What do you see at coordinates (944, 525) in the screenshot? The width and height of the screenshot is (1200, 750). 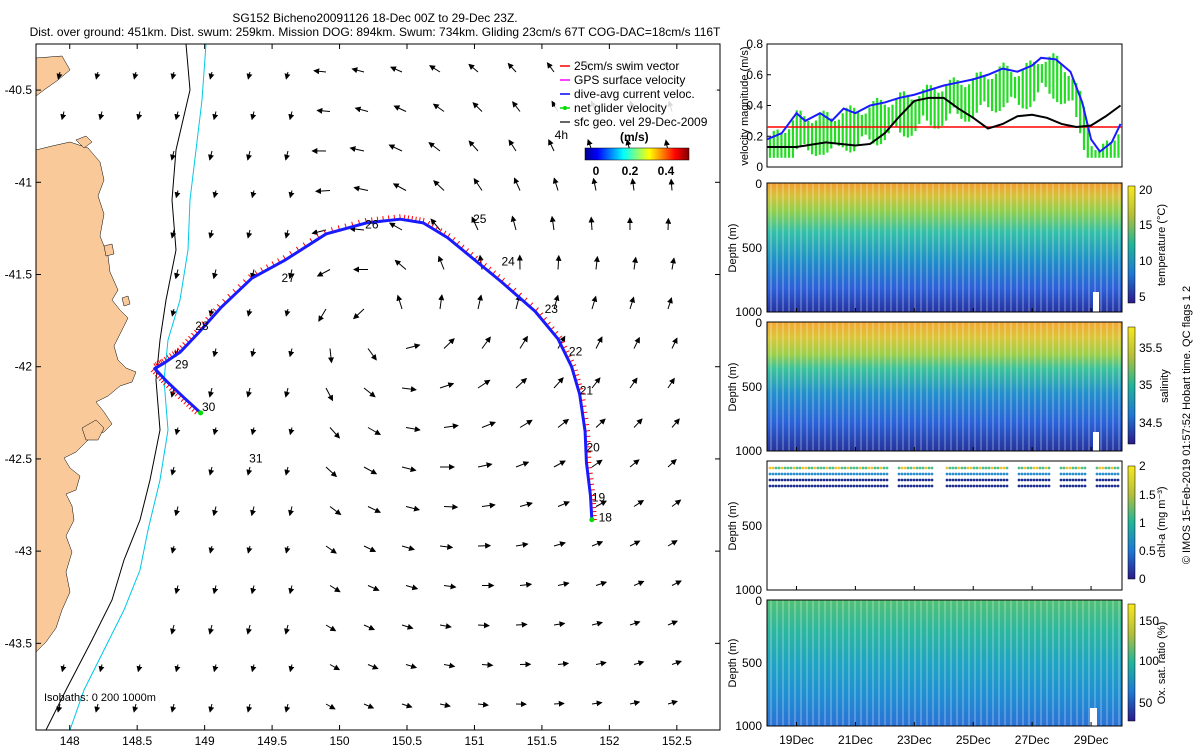 I see `chla-frame` at bounding box center [944, 525].